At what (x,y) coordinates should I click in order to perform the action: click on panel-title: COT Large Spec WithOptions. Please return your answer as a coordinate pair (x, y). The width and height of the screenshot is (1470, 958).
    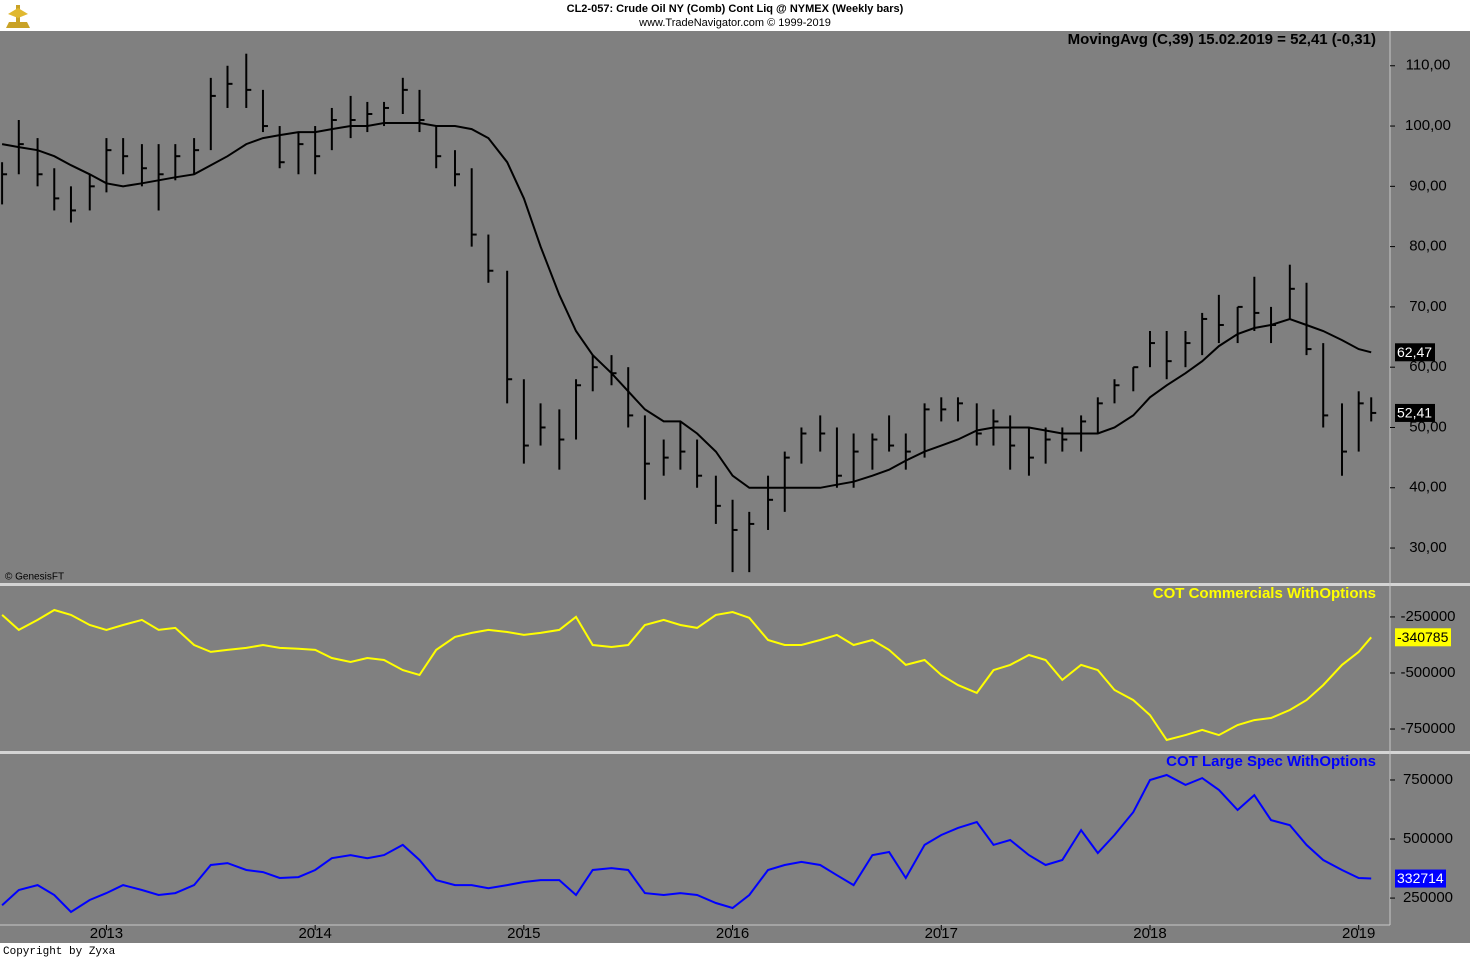
    Looking at the image, I should click on (1271, 761).